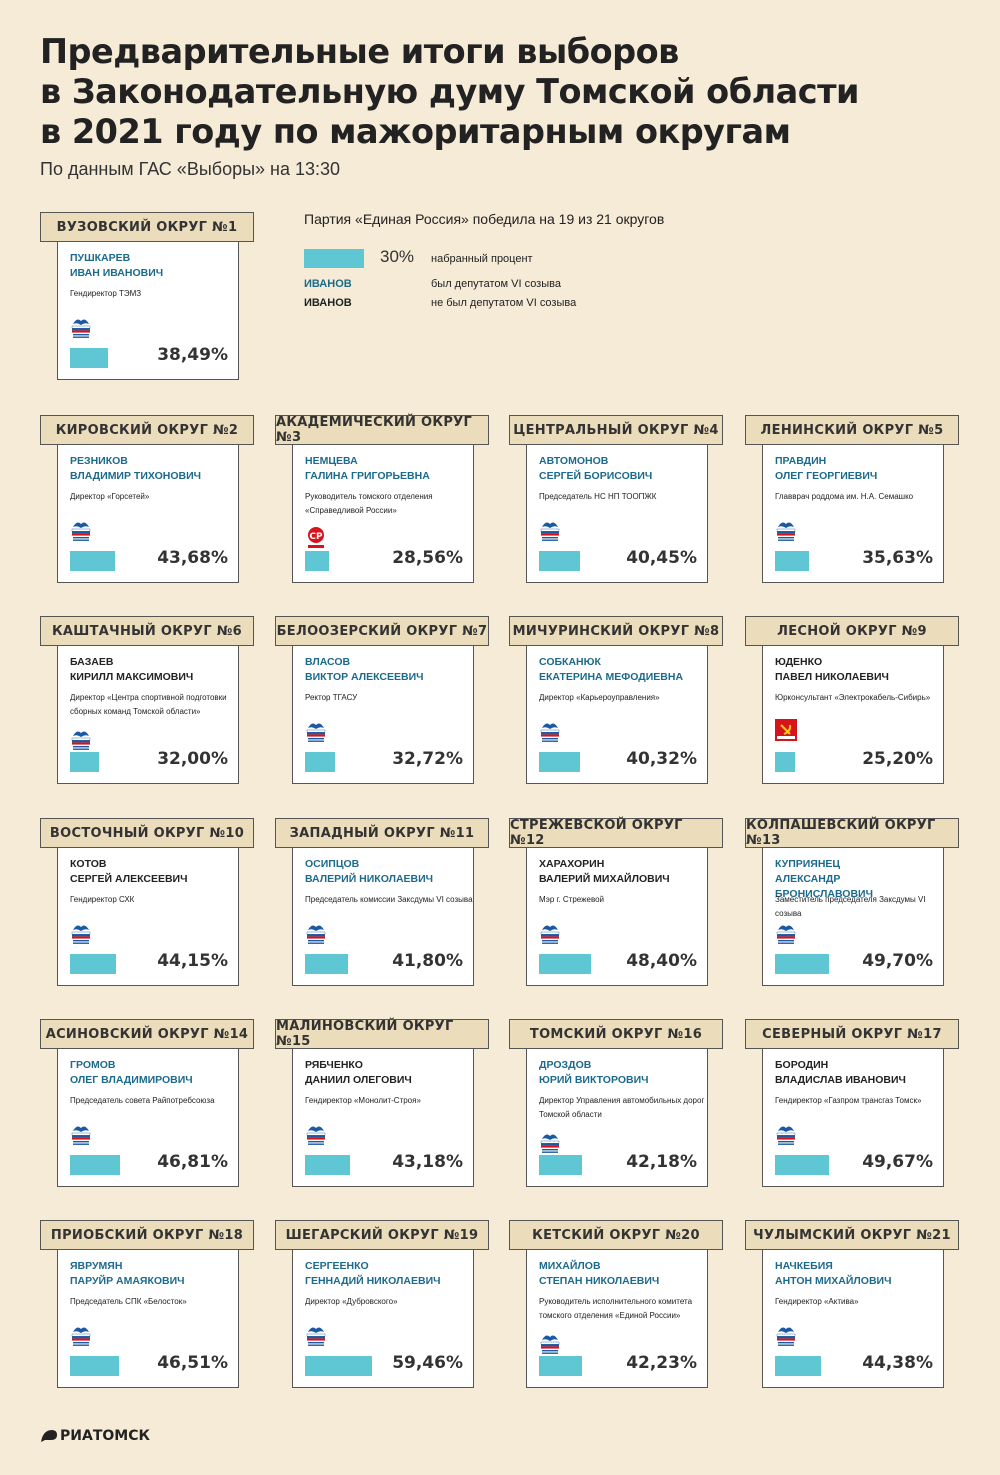 This screenshot has width=1000, height=1475. Describe the element at coordinates (367, 476) in the screenshot. I see `candidate-given-names: ГАЛИНА ГРИГОРЬЕВНА` at that location.